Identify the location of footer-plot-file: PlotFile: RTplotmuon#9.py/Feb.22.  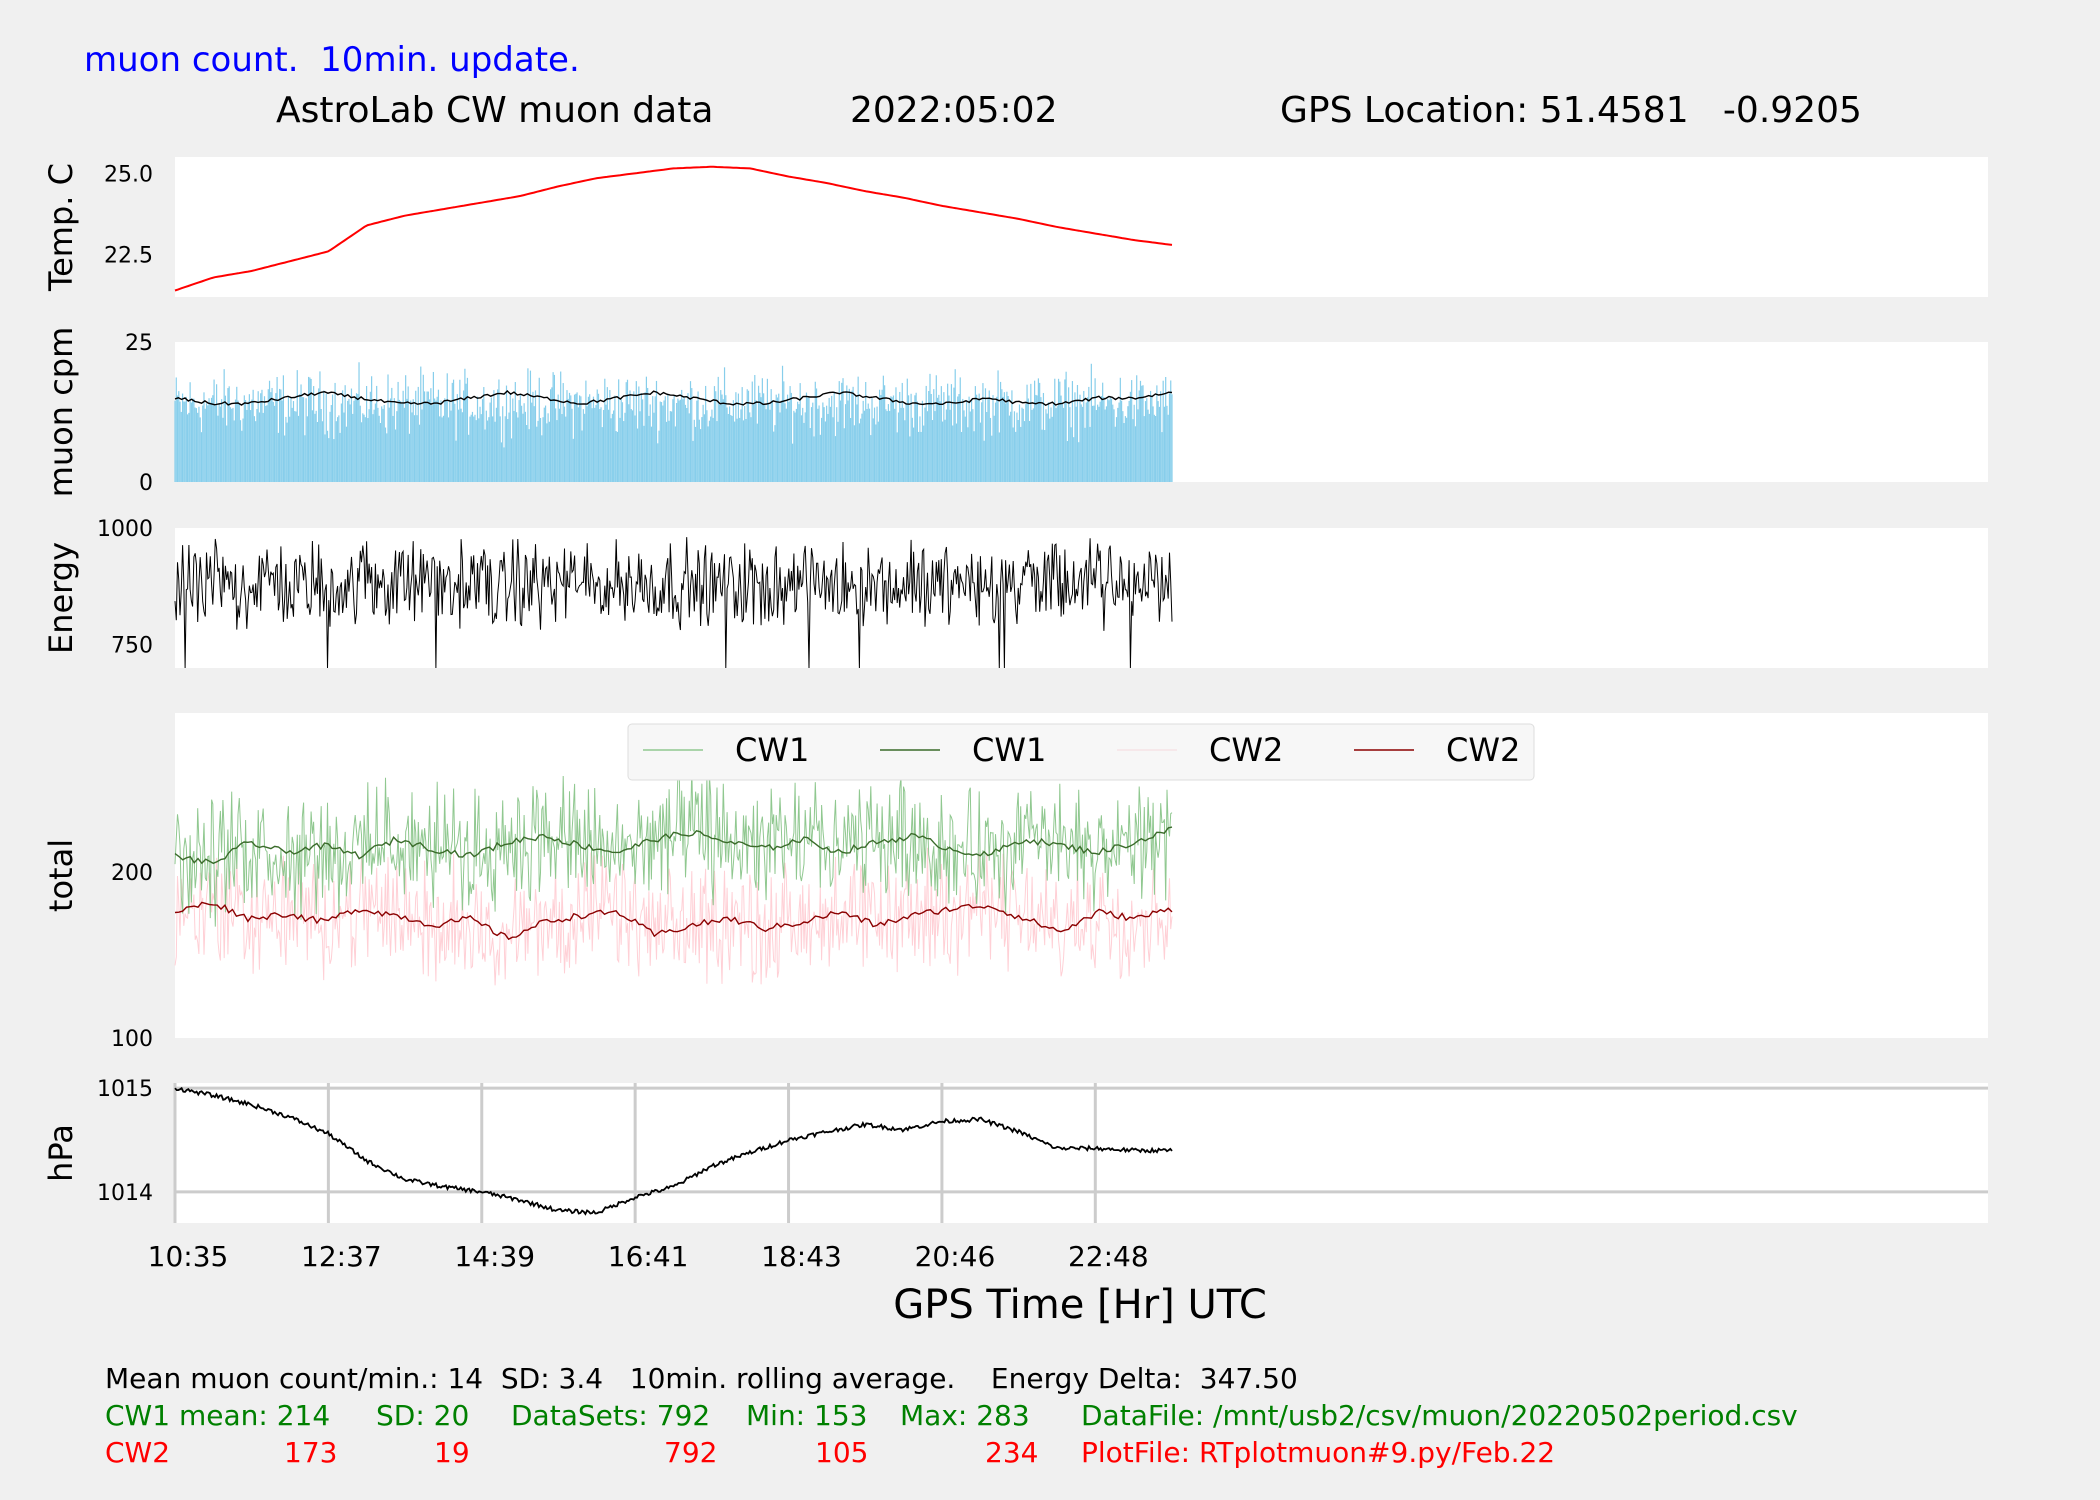
(1318, 1452).